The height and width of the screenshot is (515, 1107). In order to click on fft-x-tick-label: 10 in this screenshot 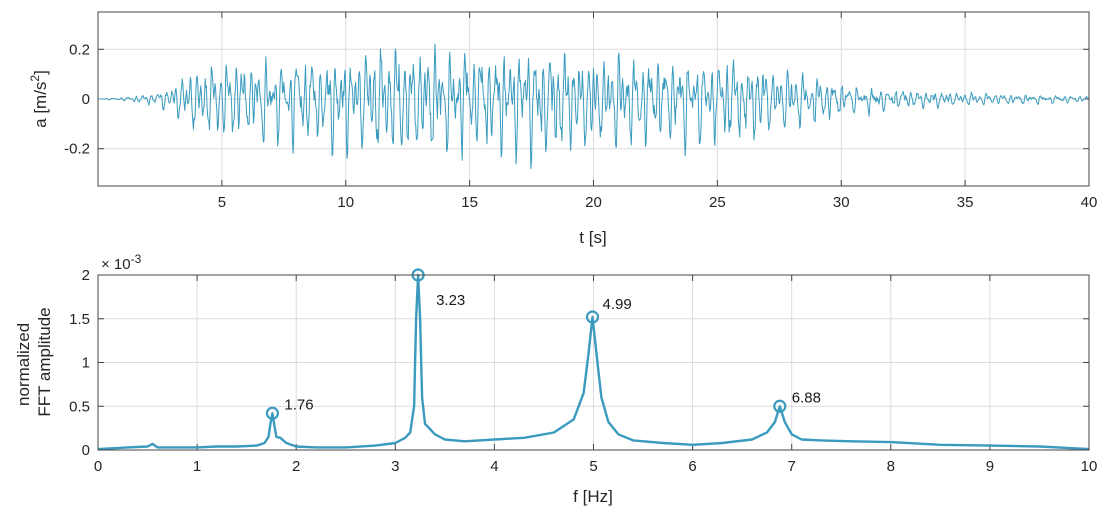, I will do `click(1089, 466)`.